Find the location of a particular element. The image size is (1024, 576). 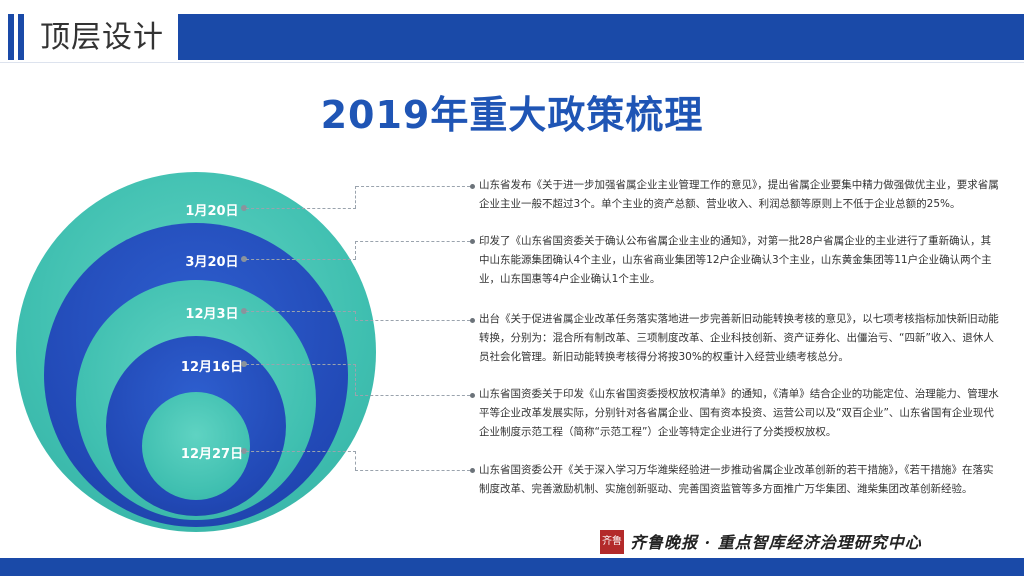

footer-brand: 齐鲁晚报 · 重点智库经济治理研究中心 is located at coordinates (776, 542).